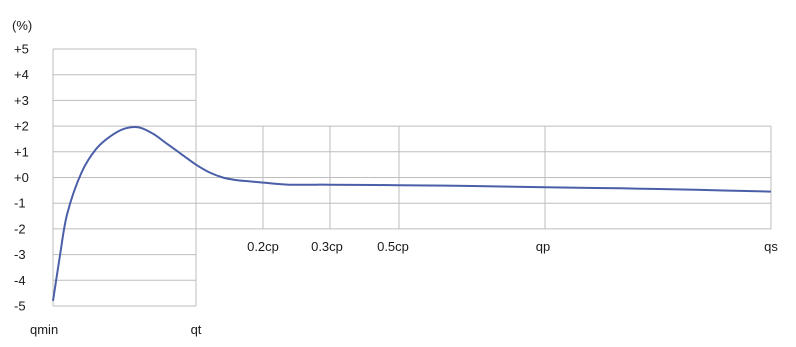 Image resolution: width=796 pixels, height=347 pixels. I want to click on y-tick-label: +3, so click(21, 100).